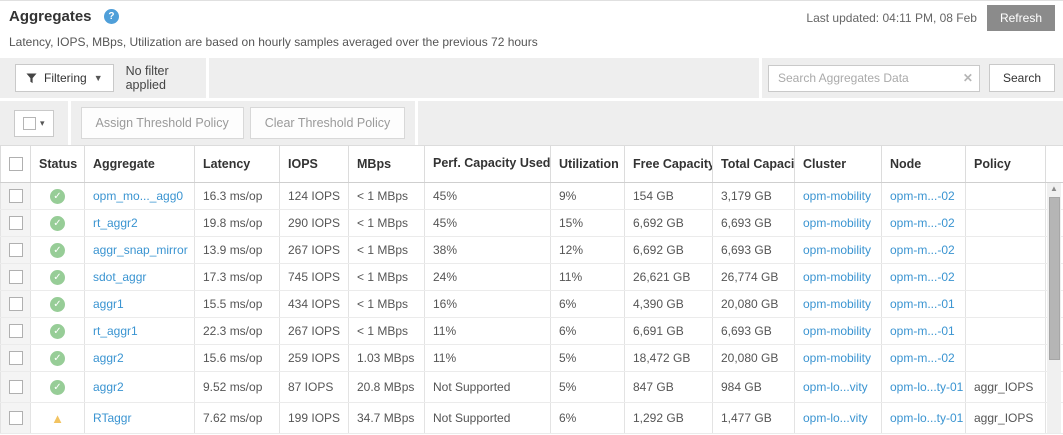  Describe the element at coordinates (587, 304) in the screenshot. I see `utilization-cell: 6%` at that location.